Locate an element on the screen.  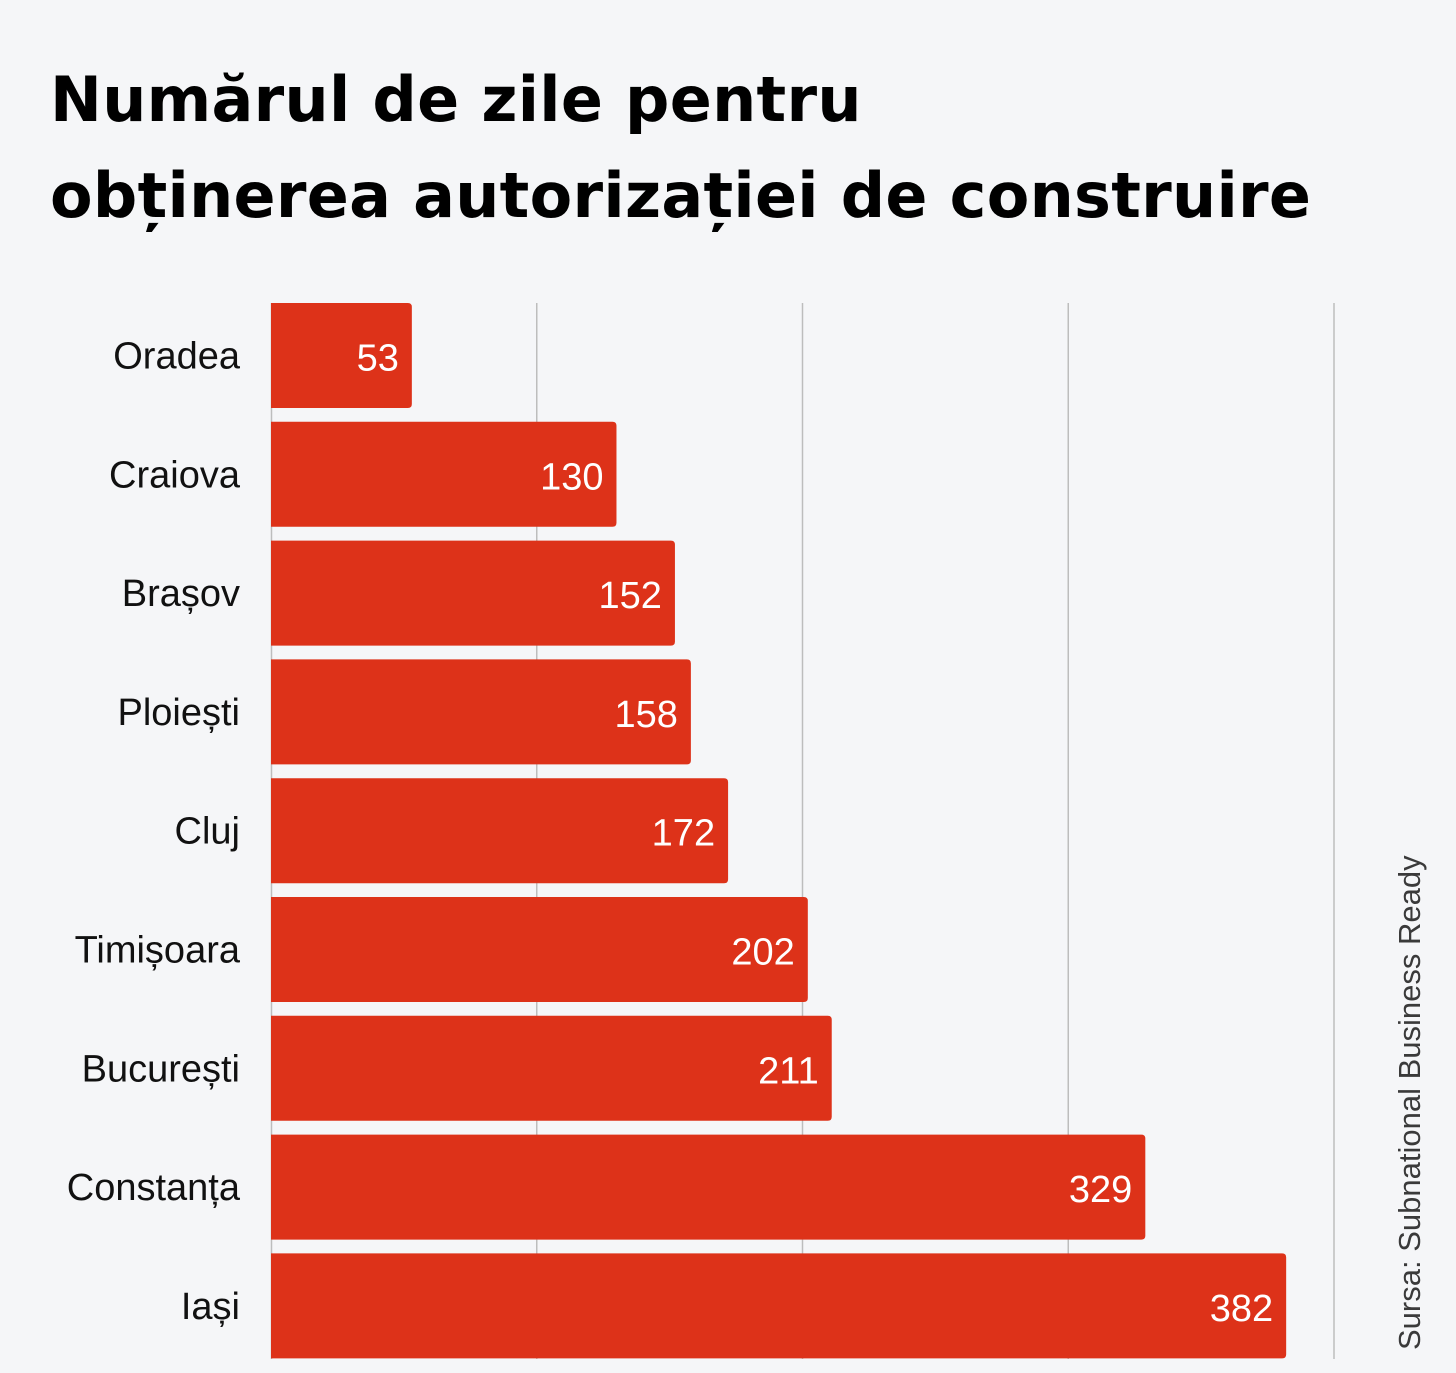
value-label-7: 211 is located at coordinates (788, 1071).